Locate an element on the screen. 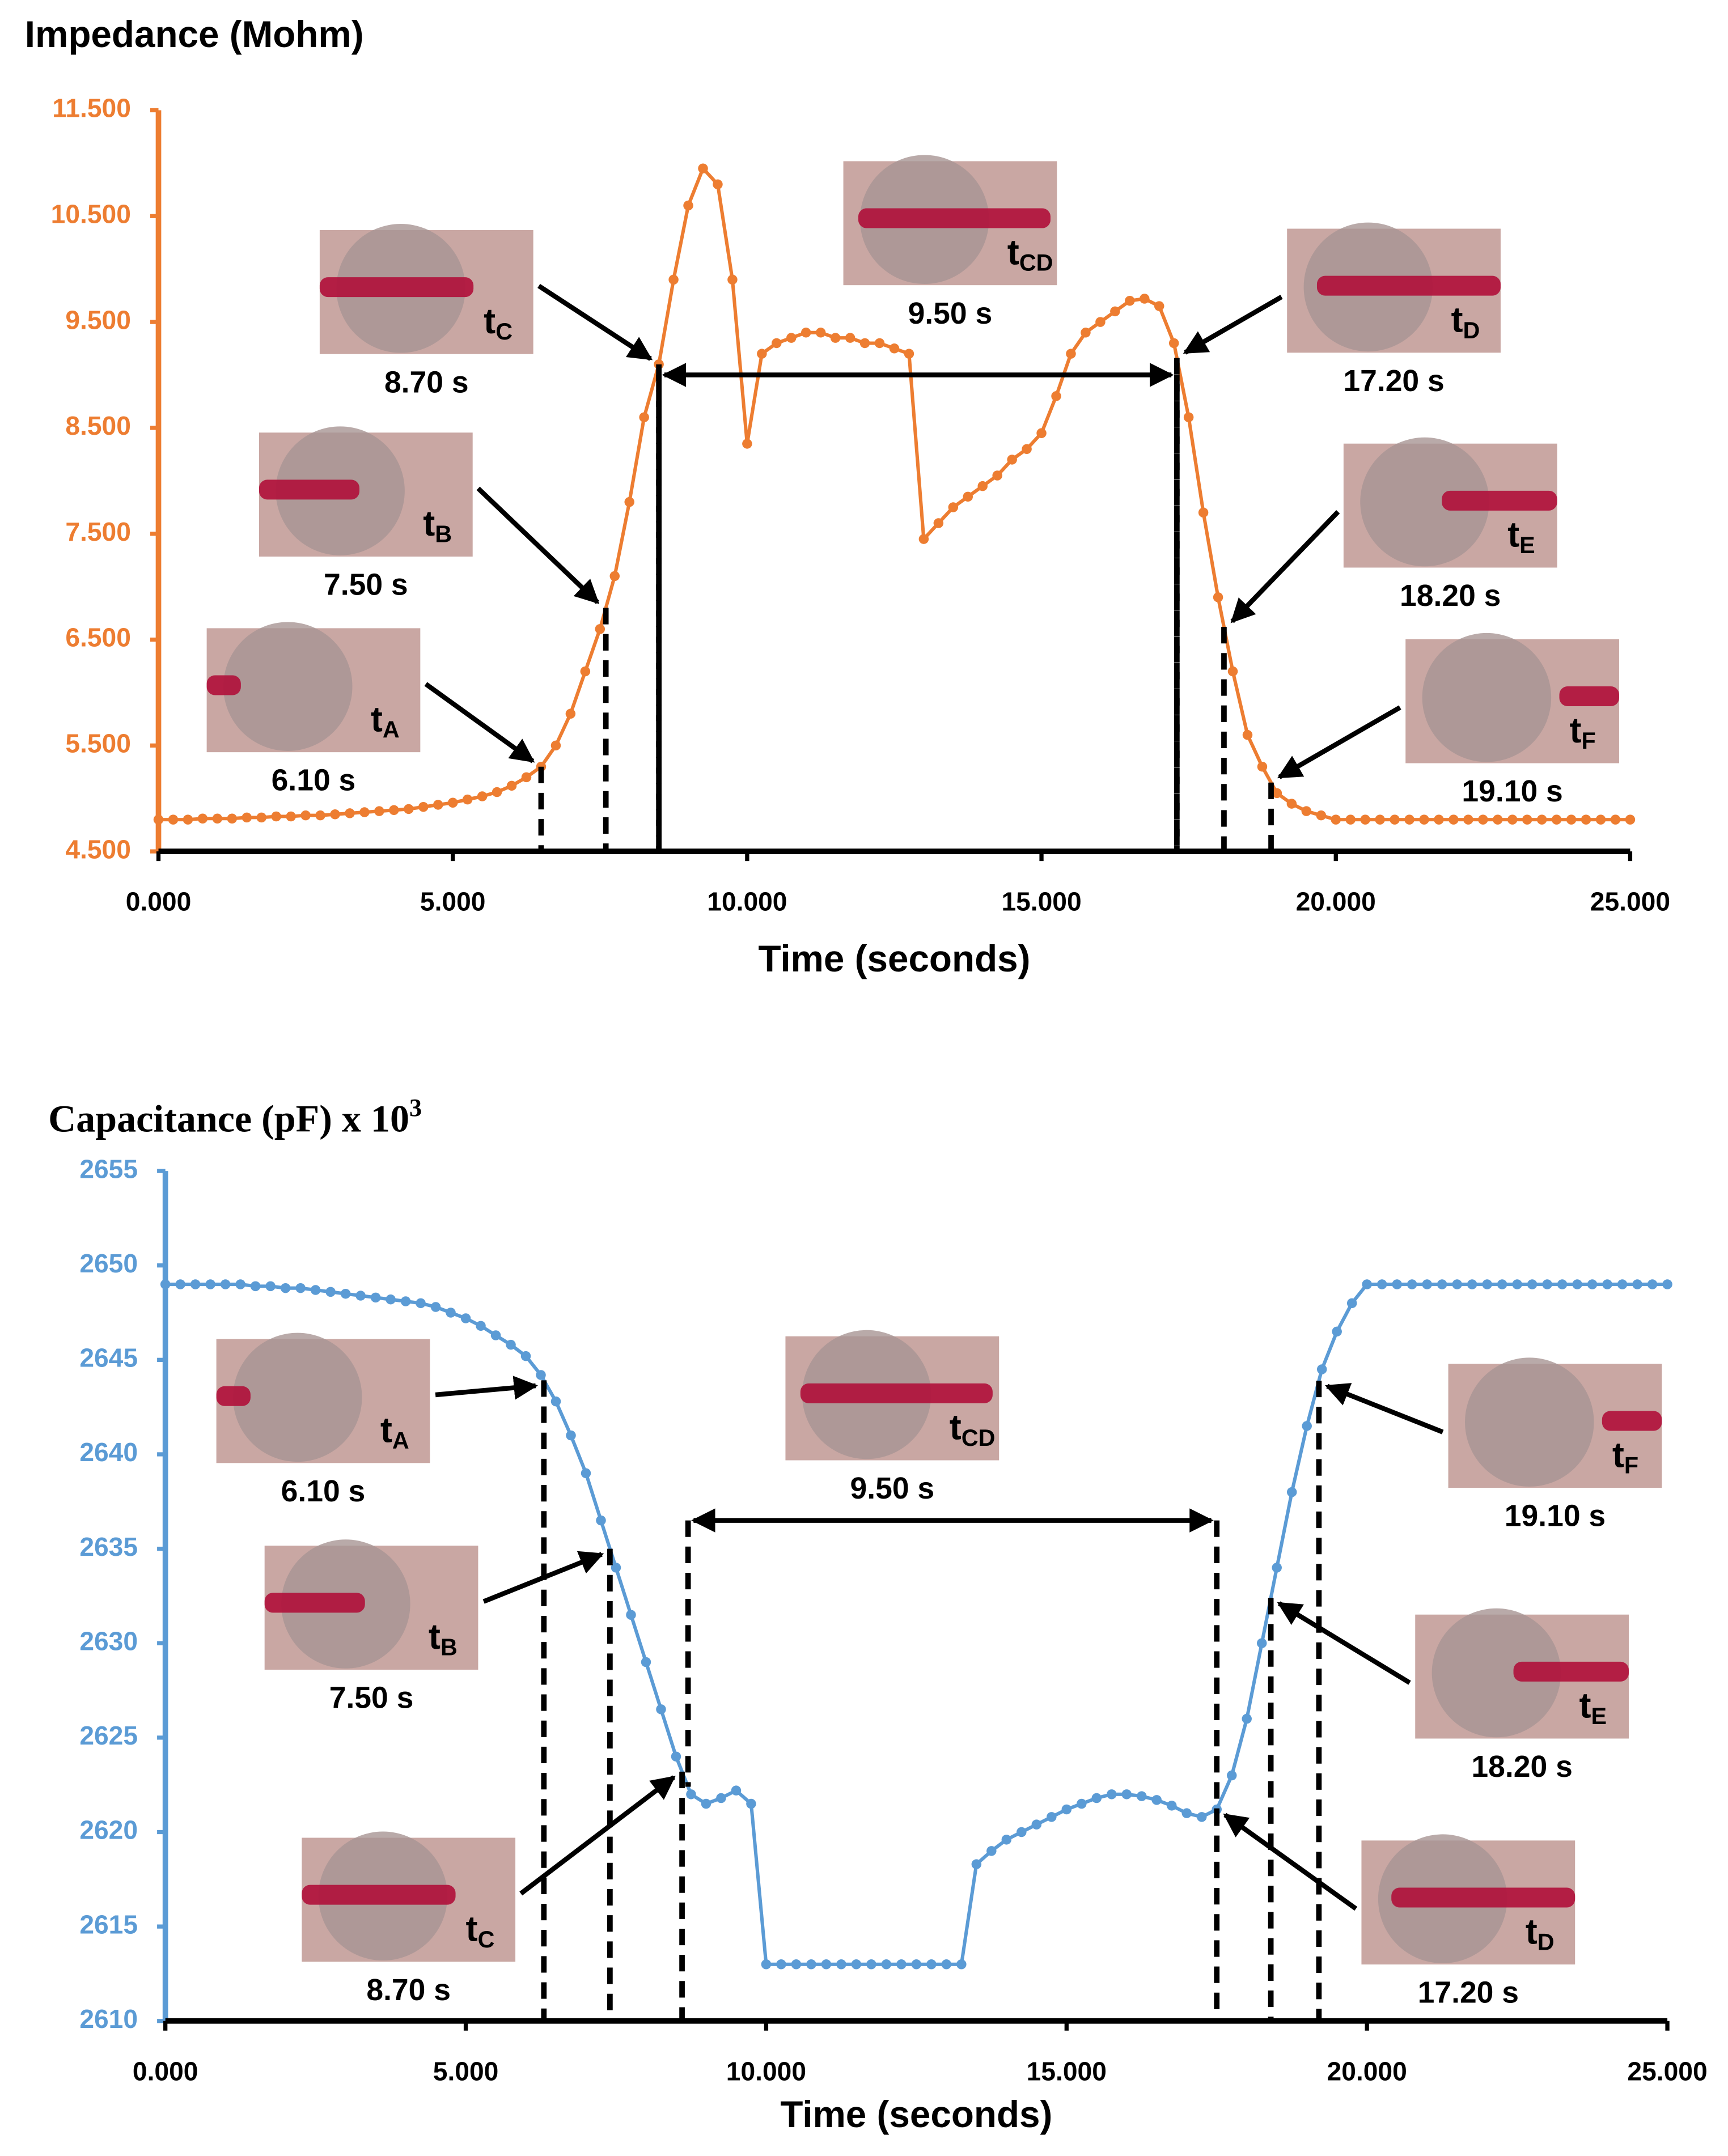 Image resolution: width=1728 pixels, height=2156 pixels. y-tick-label: 2635 is located at coordinates (108, 1547).